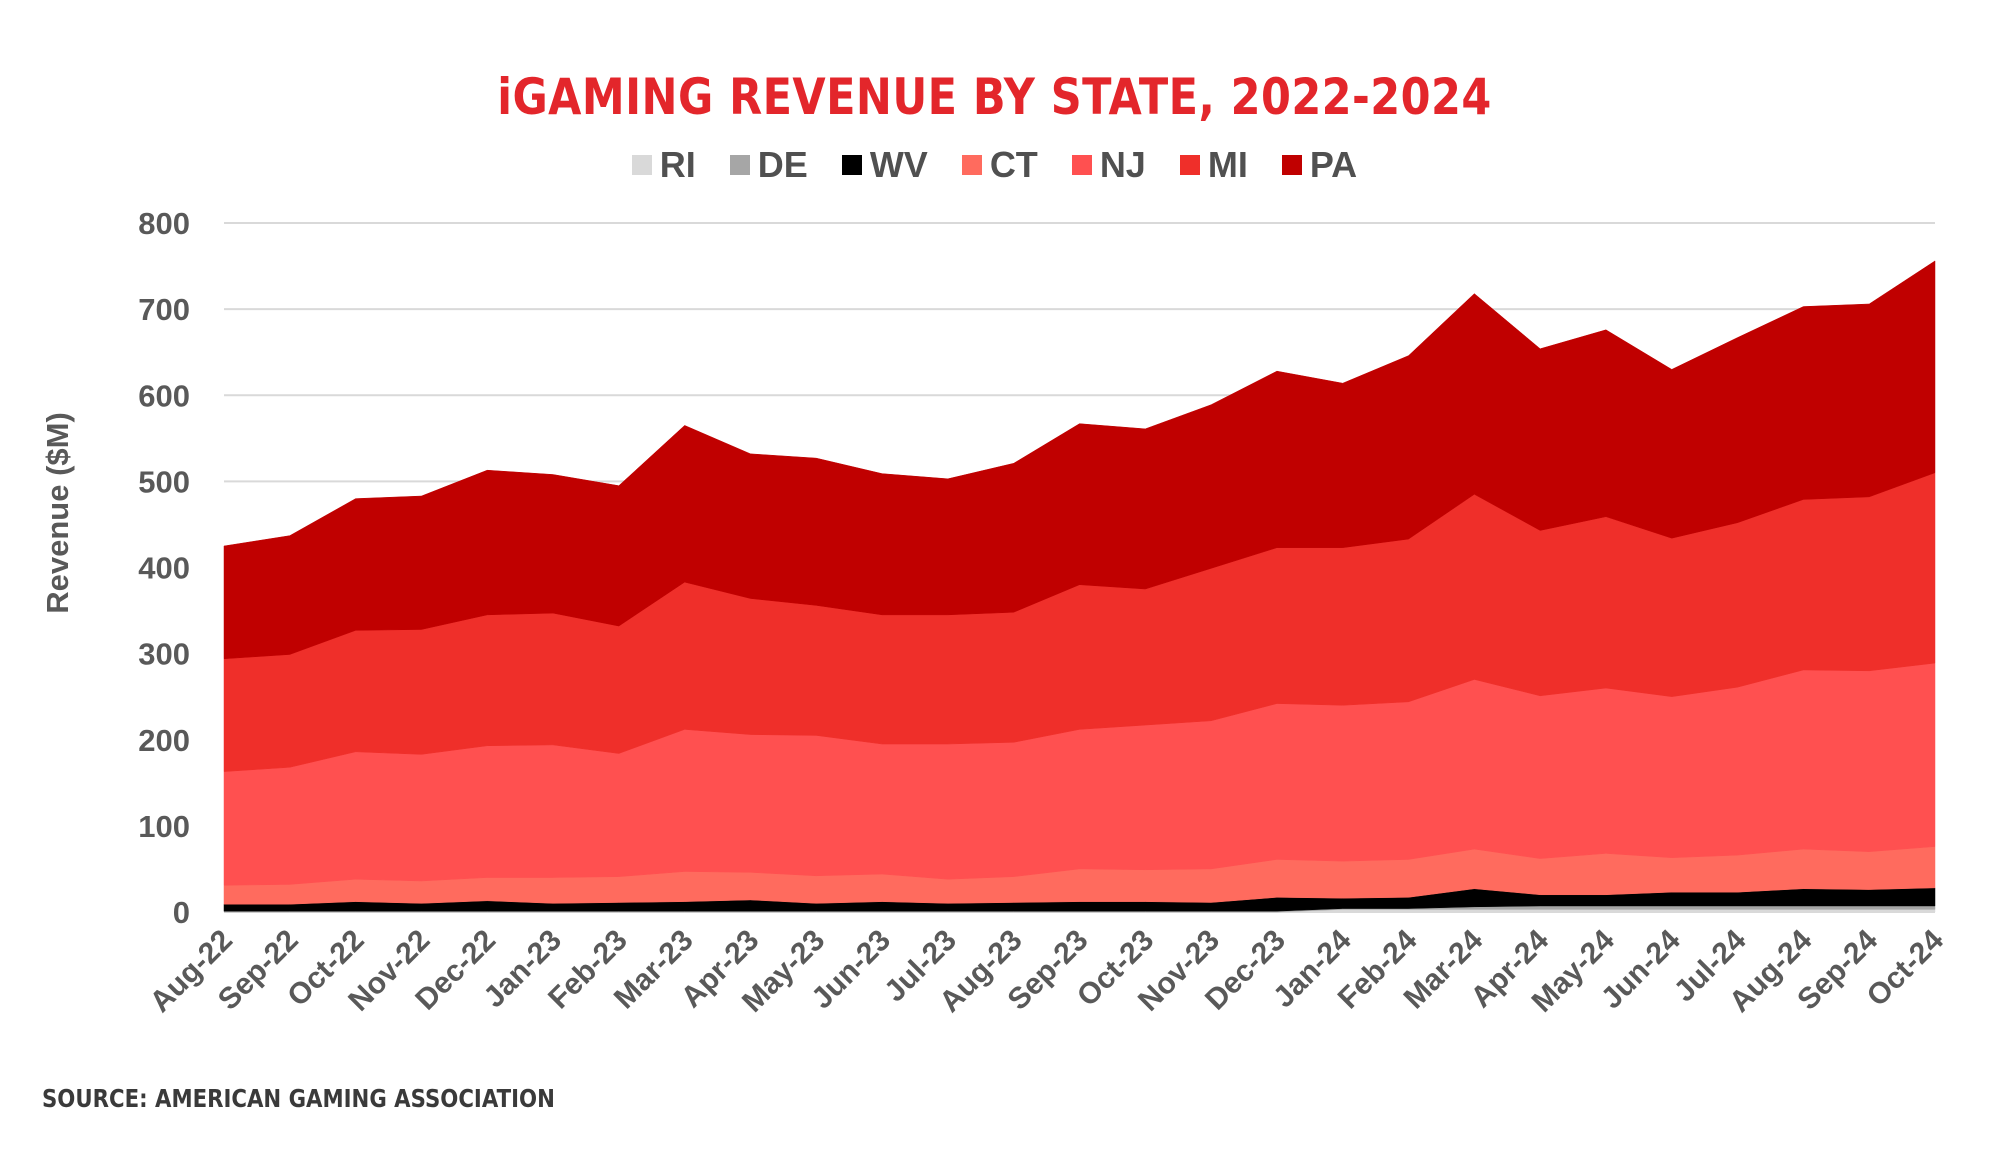  Describe the element at coordinates (164, 654) in the screenshot. I see `y-tick-label-300: 300` at that location.